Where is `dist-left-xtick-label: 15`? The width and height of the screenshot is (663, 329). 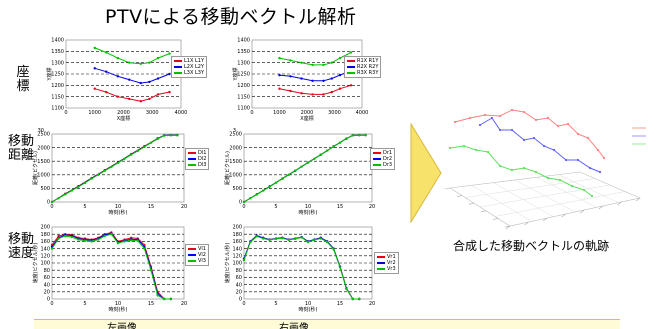 dist-left-xtick-label: 15 is located at coordinates (151, 207).